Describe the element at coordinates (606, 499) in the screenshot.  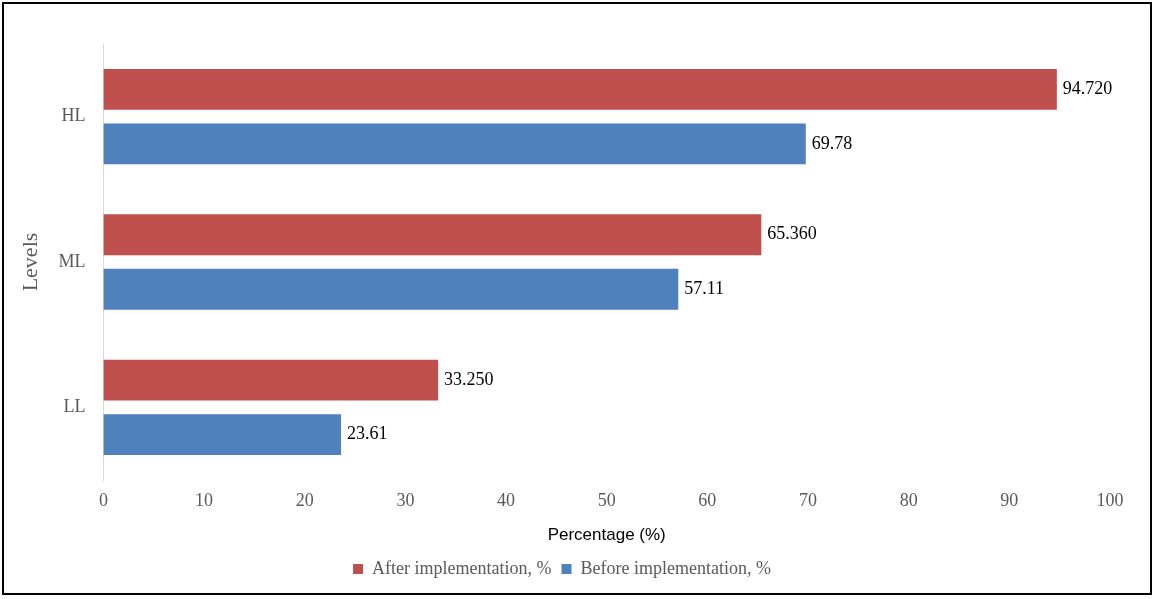
I see `x-tick-label: 50` at that location.